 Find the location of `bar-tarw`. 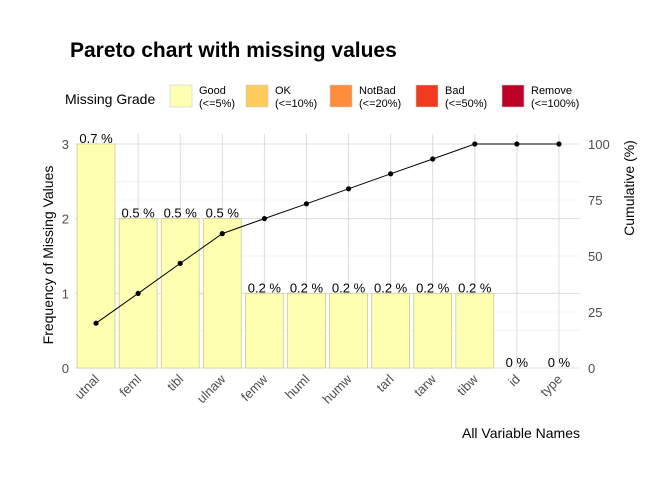

bar-tarw is located at coordinates (433, 330).